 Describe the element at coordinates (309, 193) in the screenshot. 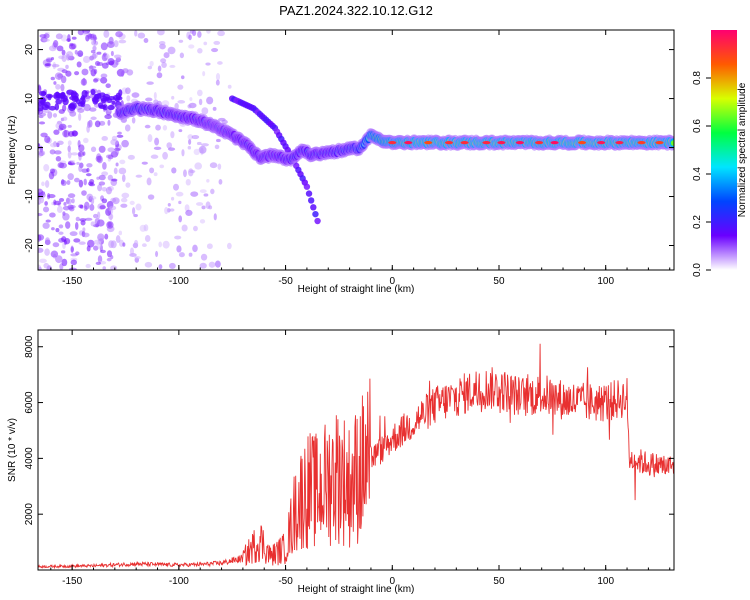

I see `secondary-branch-point` at that location.